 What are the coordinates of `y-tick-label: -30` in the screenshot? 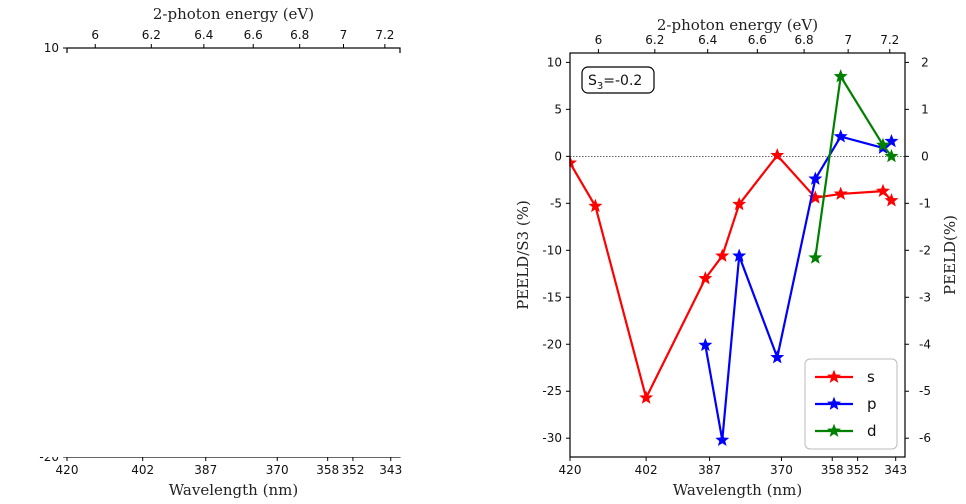 It's located at (552, 438).